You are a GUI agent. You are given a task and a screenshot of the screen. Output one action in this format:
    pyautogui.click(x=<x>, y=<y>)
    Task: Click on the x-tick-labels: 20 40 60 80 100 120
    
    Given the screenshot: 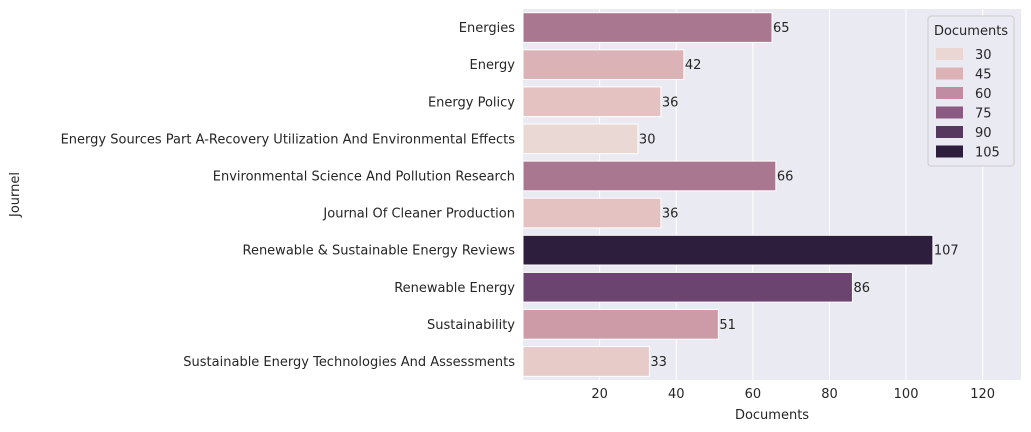 What is the action you would take?
    pyautogui.click(x=793, y=394)
    